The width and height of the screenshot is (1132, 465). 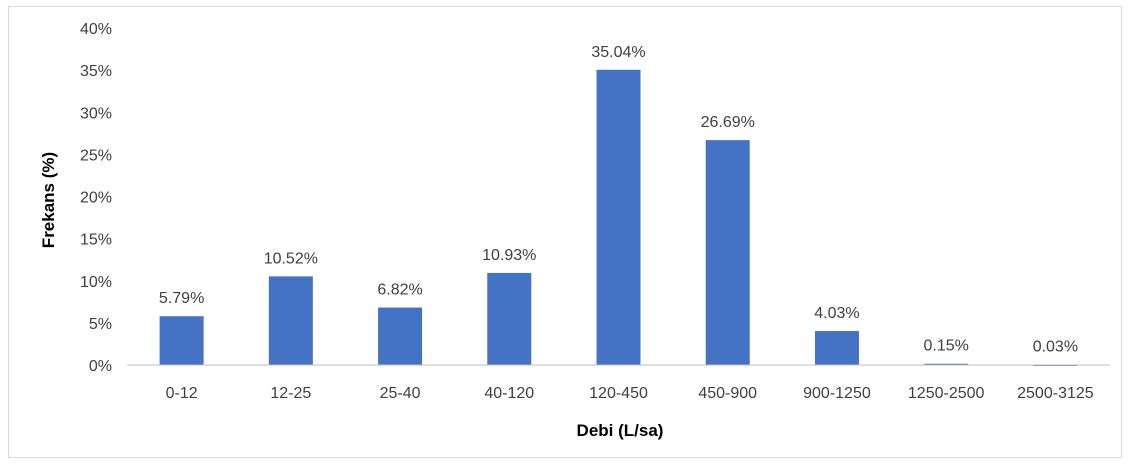 What do you see at coordinates (96, 71) in the screenshot?
I see `y-tick-label: 35%` at bounding box center [96, 71].